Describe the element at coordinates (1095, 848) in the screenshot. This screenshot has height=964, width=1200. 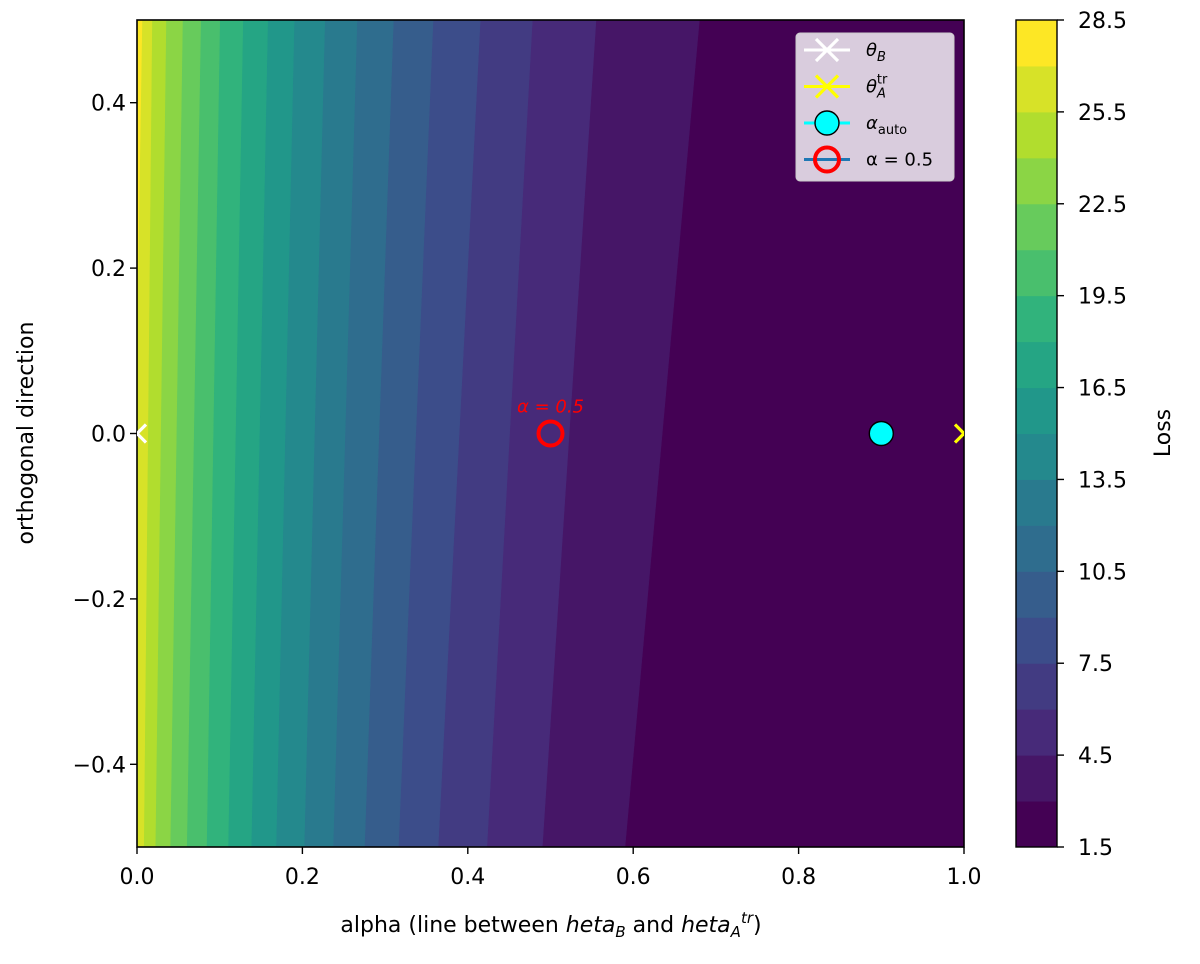
I see `colorbar-tick-label: 1.5` at that location.